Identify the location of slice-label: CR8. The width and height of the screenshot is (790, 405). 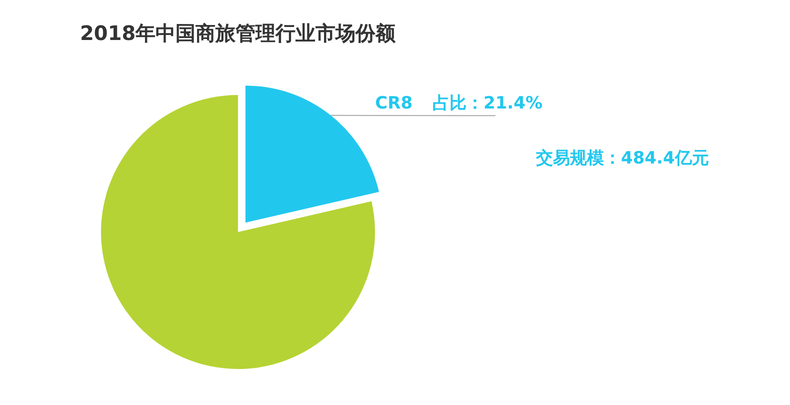
(394, 104).